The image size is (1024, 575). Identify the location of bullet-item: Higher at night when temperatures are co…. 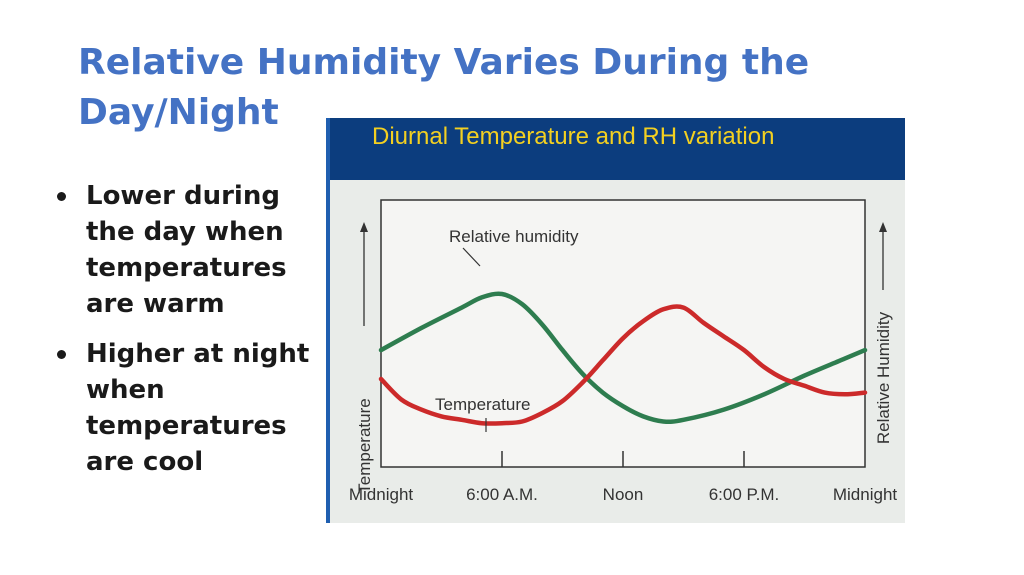
(186, 408).